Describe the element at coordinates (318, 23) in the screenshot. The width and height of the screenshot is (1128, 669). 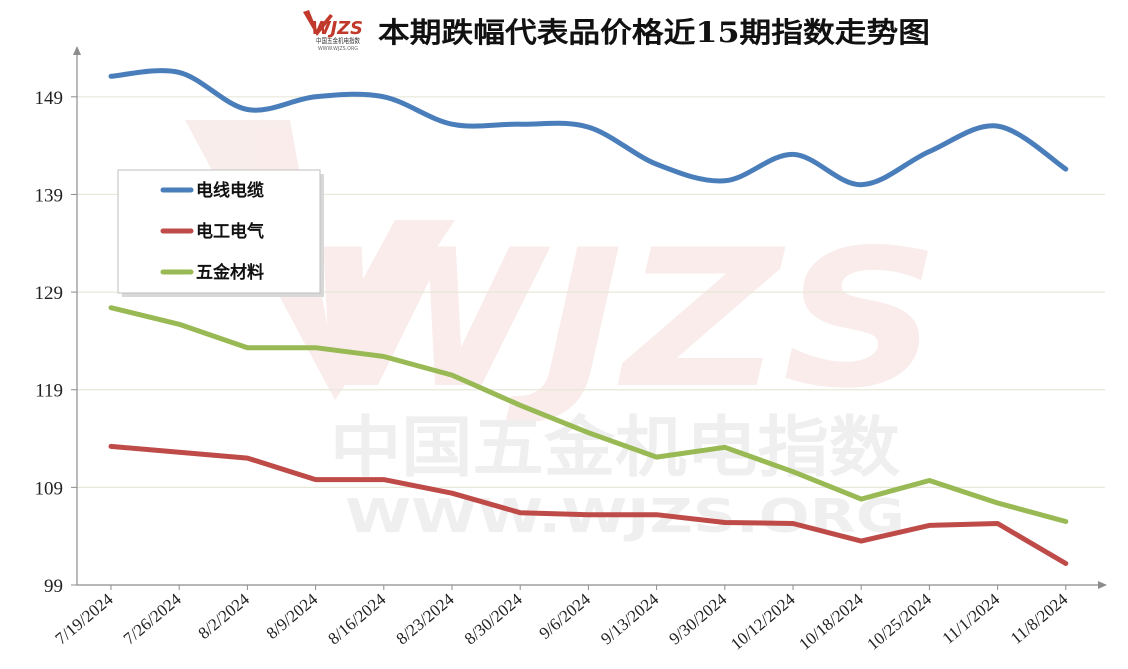
I see `logo-check-mark-icon` at that location.